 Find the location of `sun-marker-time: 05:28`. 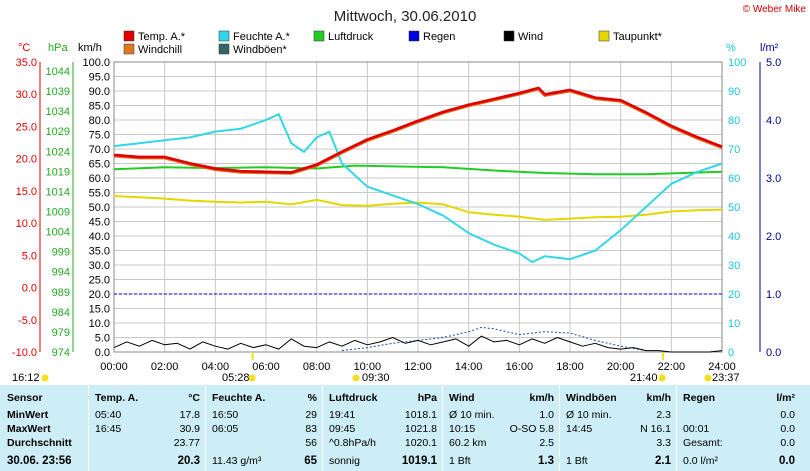

sun-marker-time: 05:28 is located at coordinates (236, 378).